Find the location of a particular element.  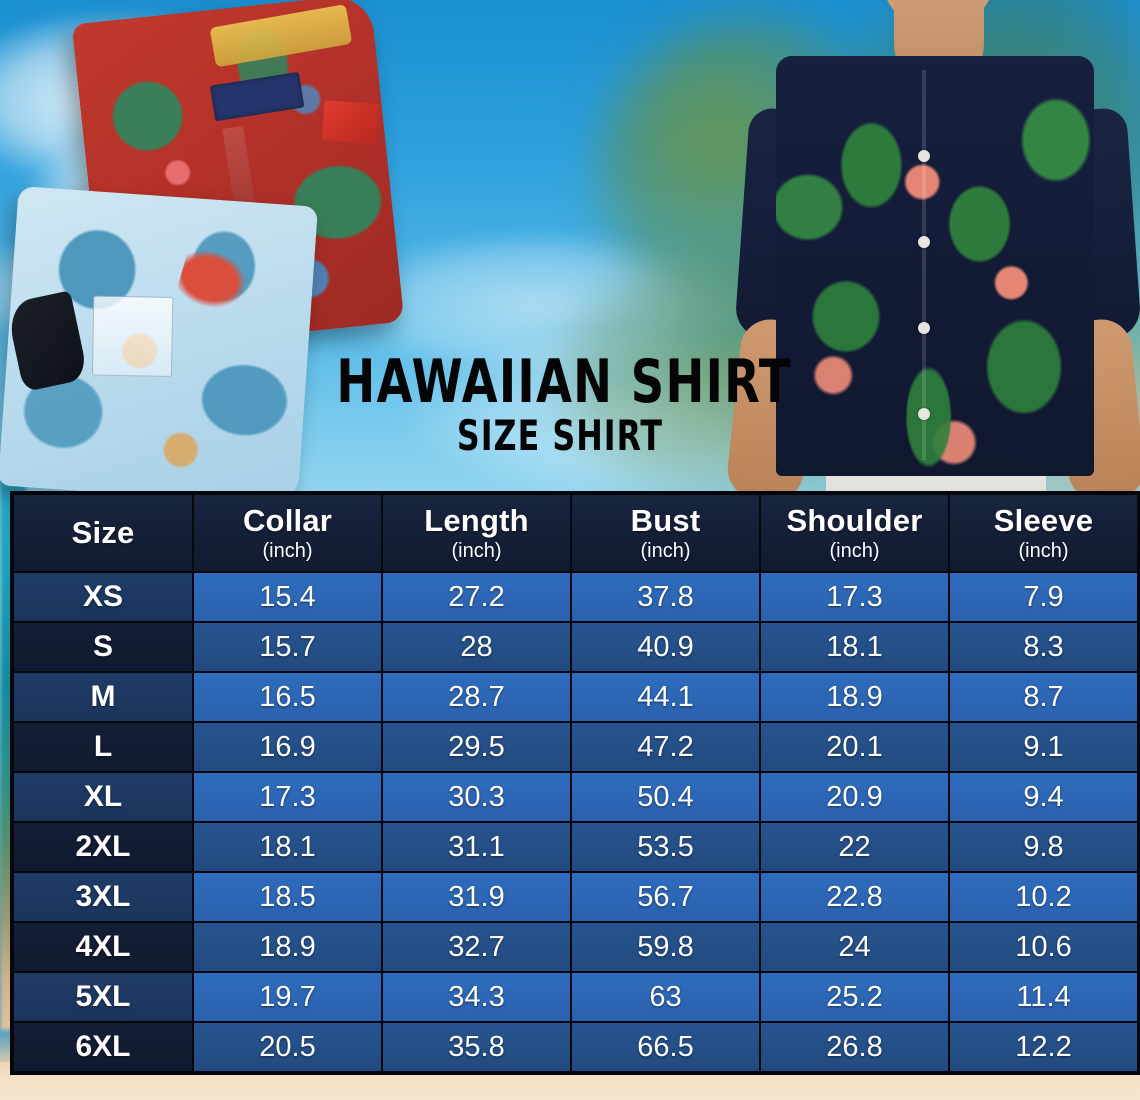

table-row: L 16.9 29.5 47.2 20.1 9.1 is located at coordinates (575, 747).